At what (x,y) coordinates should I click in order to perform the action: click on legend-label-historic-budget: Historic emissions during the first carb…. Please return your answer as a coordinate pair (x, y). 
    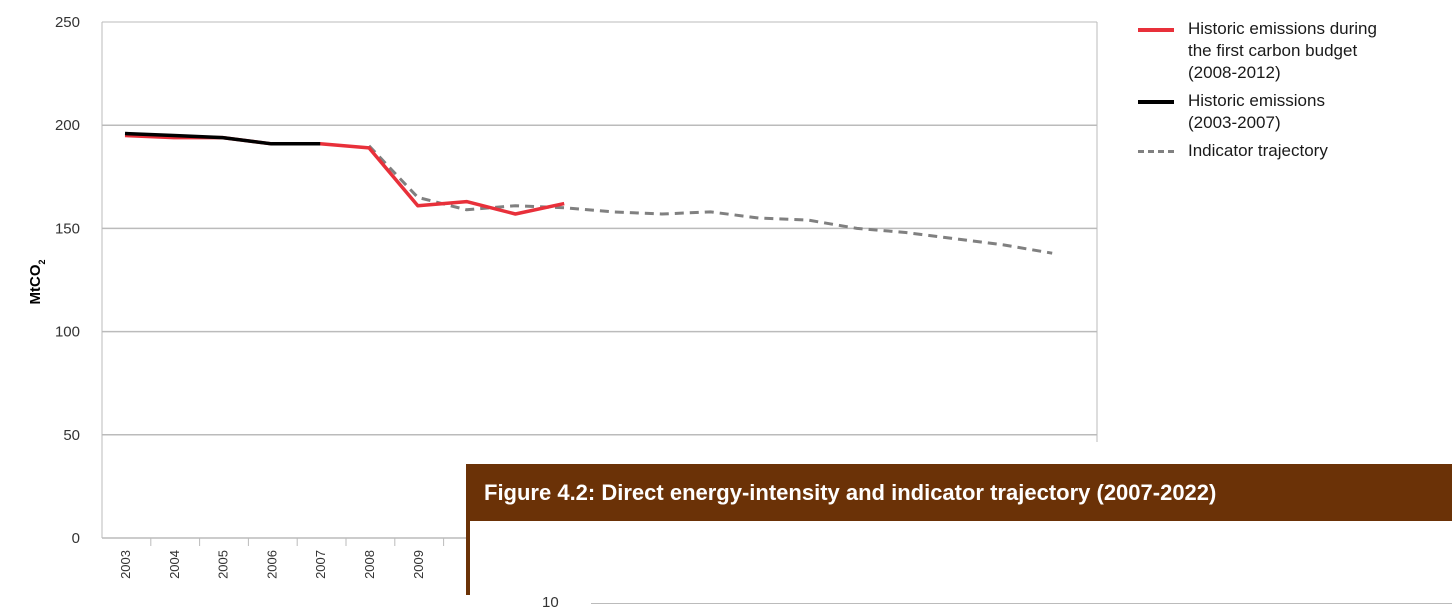
    Looking at the image, I should click on (1282, 50).